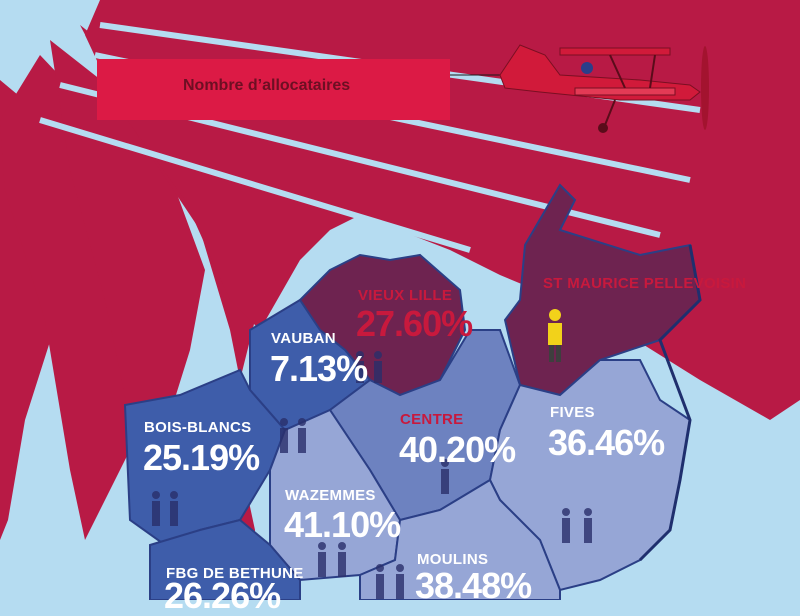  What do you see at coordinates (235, 573) in the screenshot?
I see `district-label-fbg-de-bethune: FBG DE BETHUNE` at bounding box center [235, 573].